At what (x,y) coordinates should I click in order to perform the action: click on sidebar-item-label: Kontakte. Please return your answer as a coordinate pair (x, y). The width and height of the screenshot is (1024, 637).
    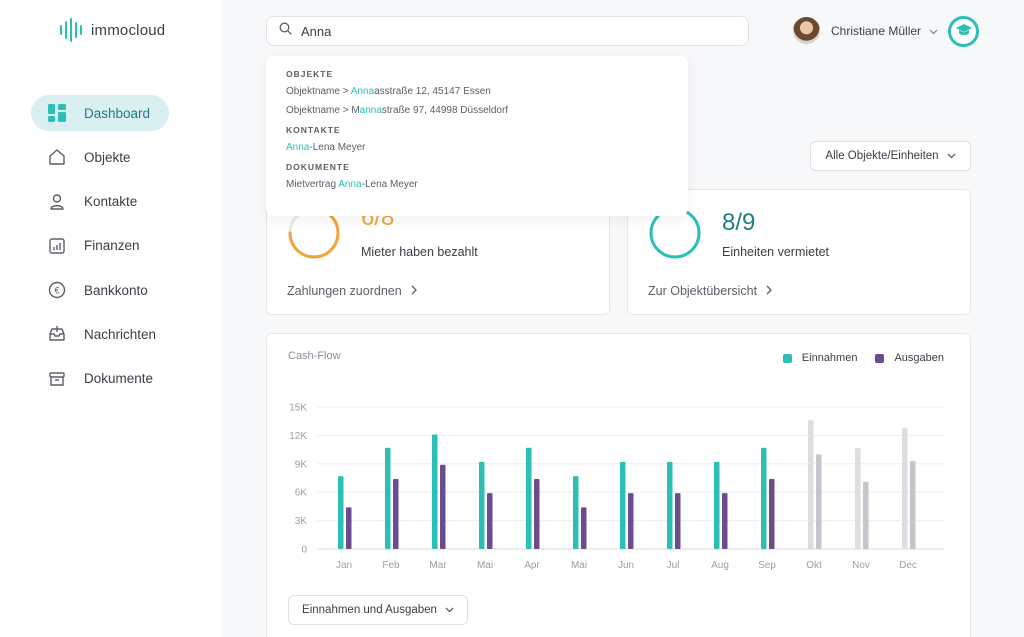
    Looking at the image, I should click on (111, 202).